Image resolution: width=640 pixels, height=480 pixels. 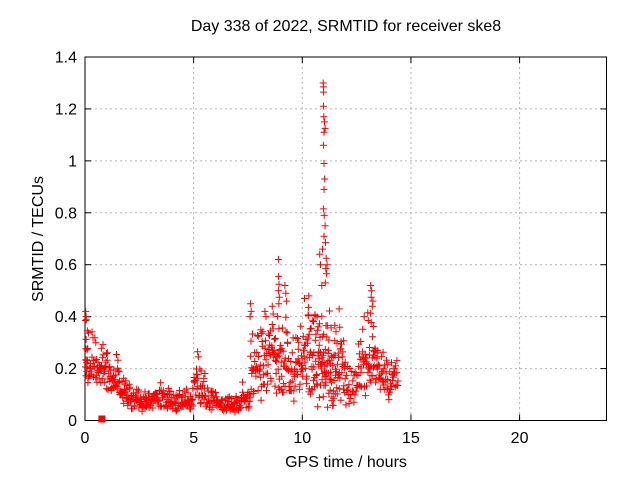 I want to click on y-tick-label-1.2: 1.2, so click(x=66, y=109).